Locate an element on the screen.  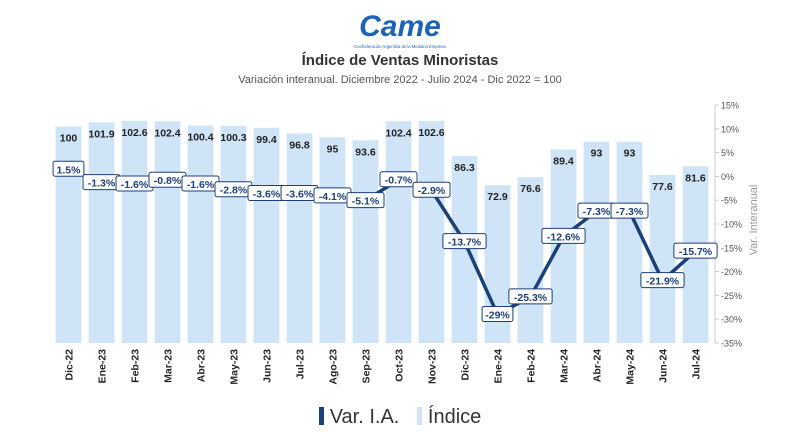
x-tick-label: Jul-23 is located at coordinates (301, 364).